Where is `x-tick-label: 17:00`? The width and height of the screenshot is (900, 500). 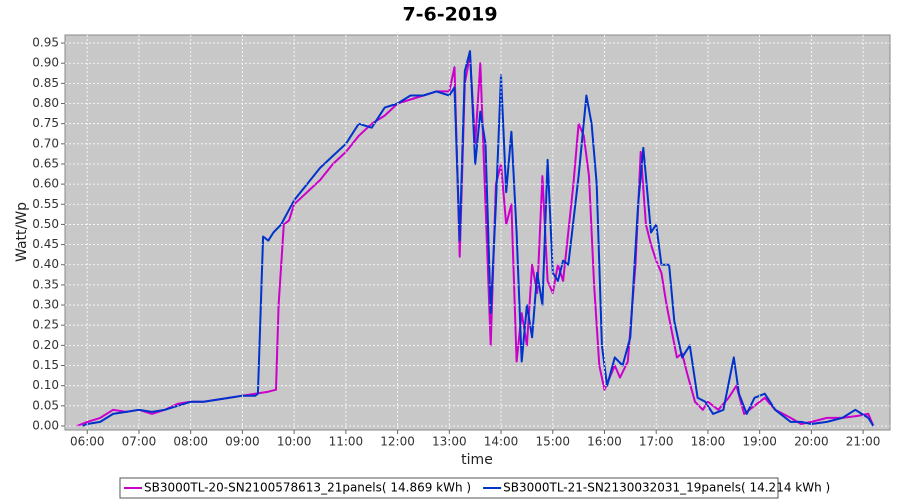
x-tick-label: 17:00 is located at coordinates (656, 442).